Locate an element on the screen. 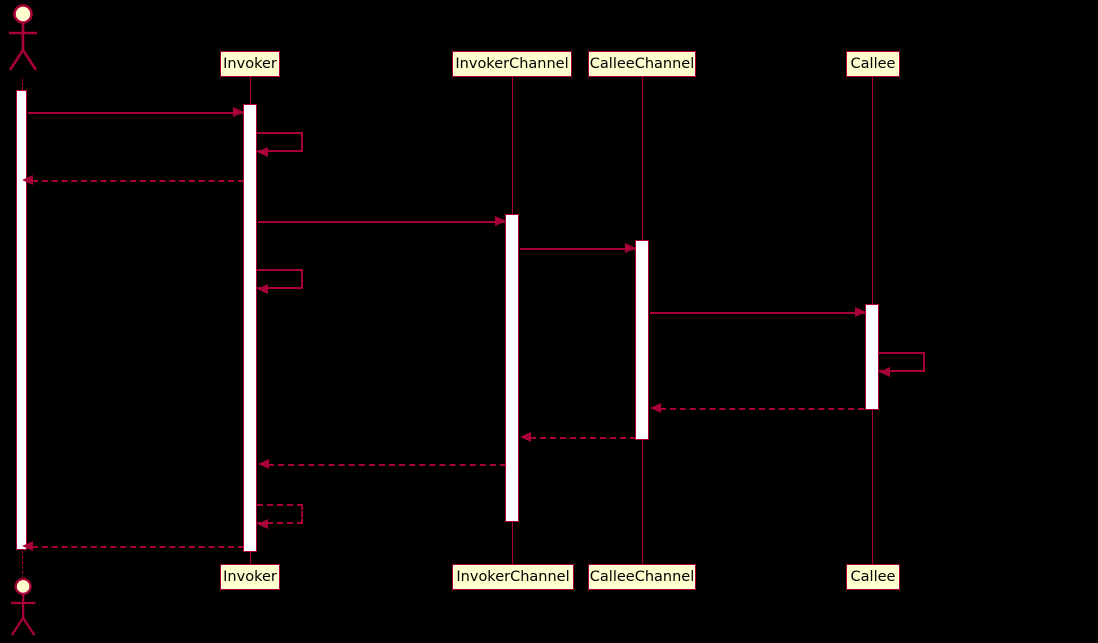  lifeline-invoker-bottom is located at coordinates (250, 558).